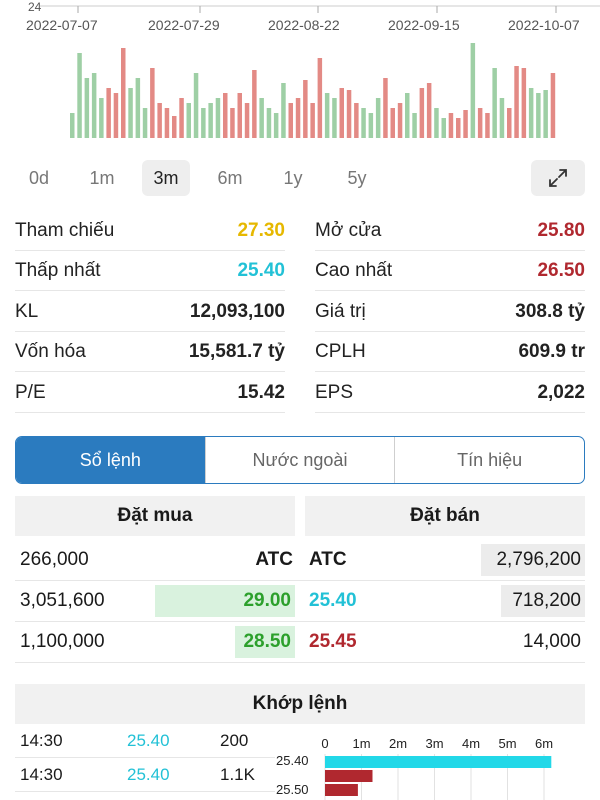  I want to click on buy-price: 28.50, so click(267, 641).